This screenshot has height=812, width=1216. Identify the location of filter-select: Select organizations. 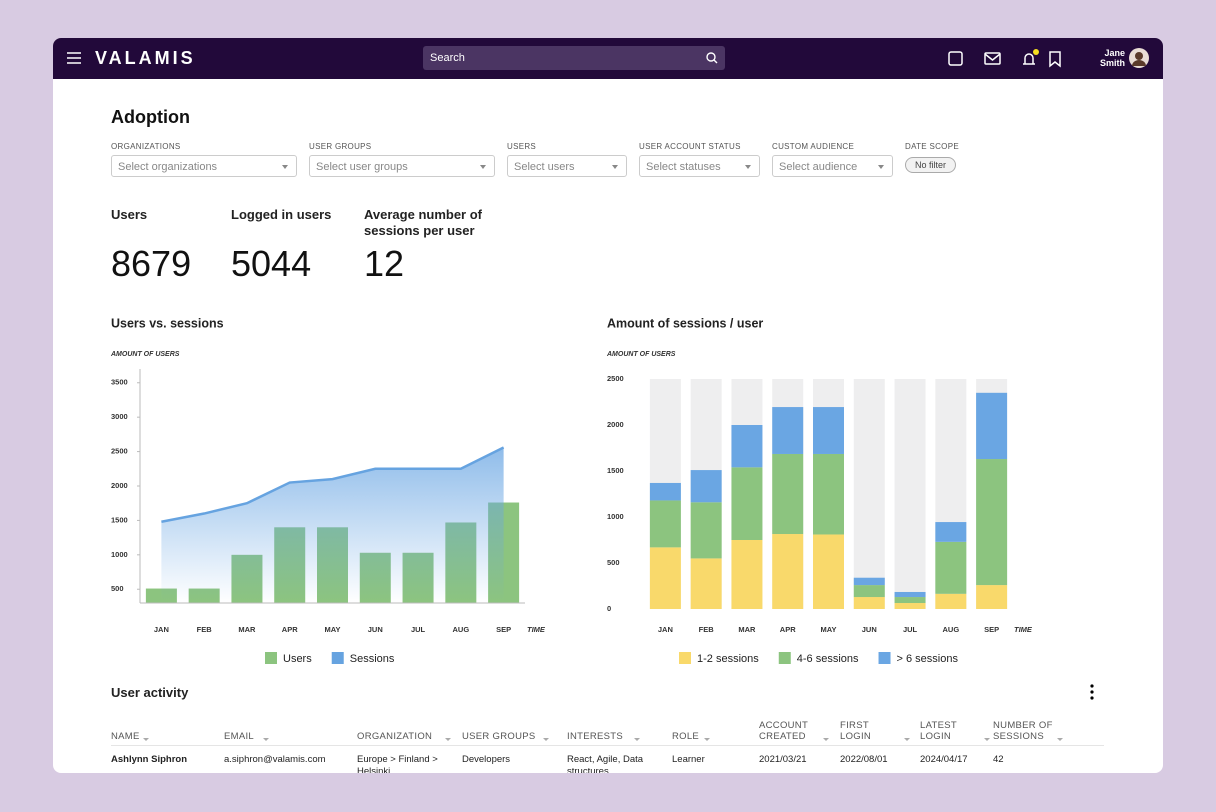
(204, 166).